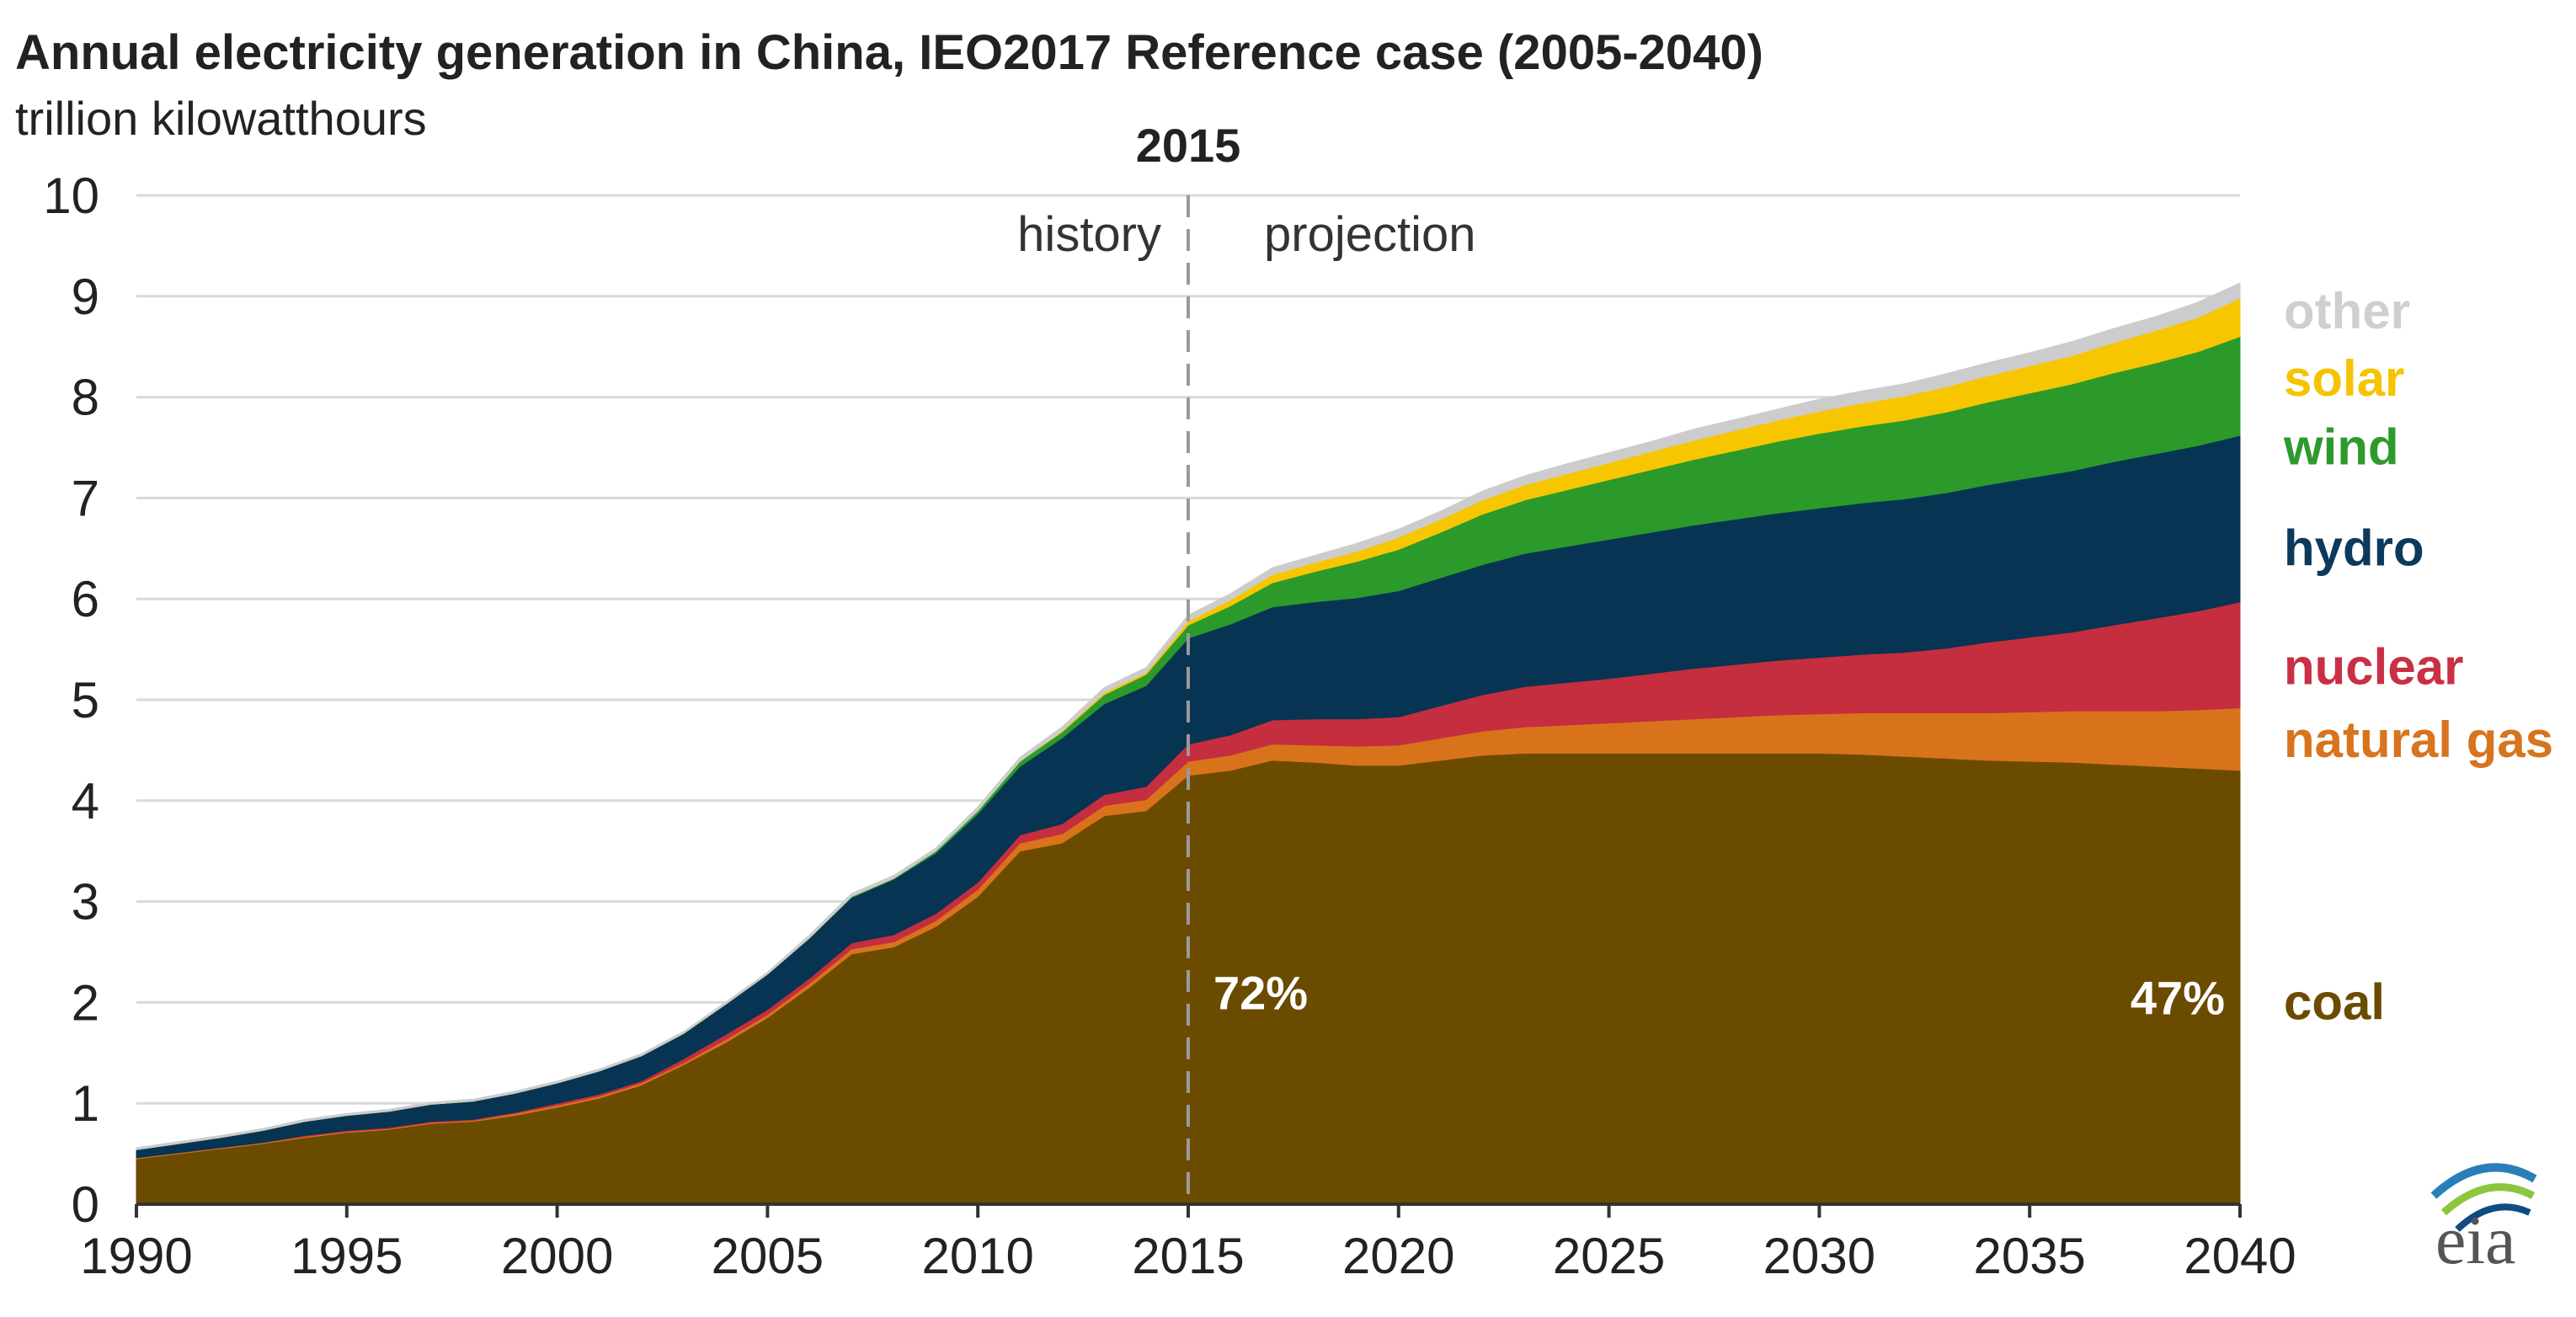 This screenshot has height=1317, width=2576. I want to click on x-tick-label: 2015, so click(1188, 1256).